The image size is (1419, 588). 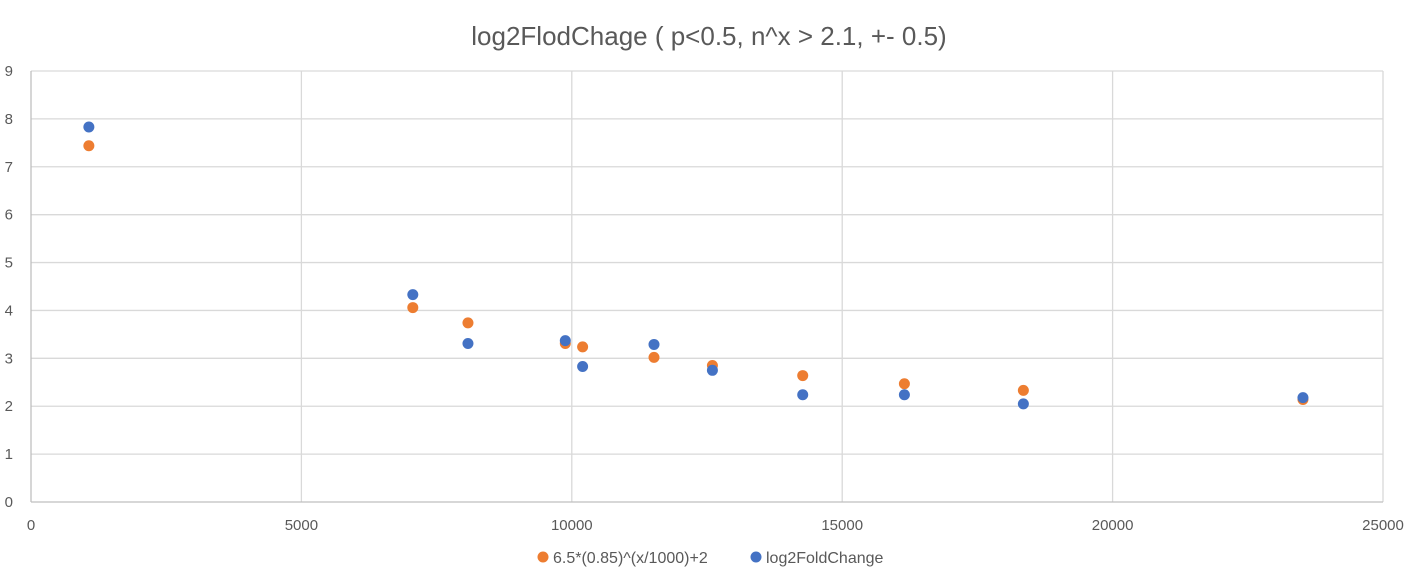 I want to click on y-axis-tick-labels: 0 1 2 3 4 5 6 7 8 9, so click(x=9, y=287).